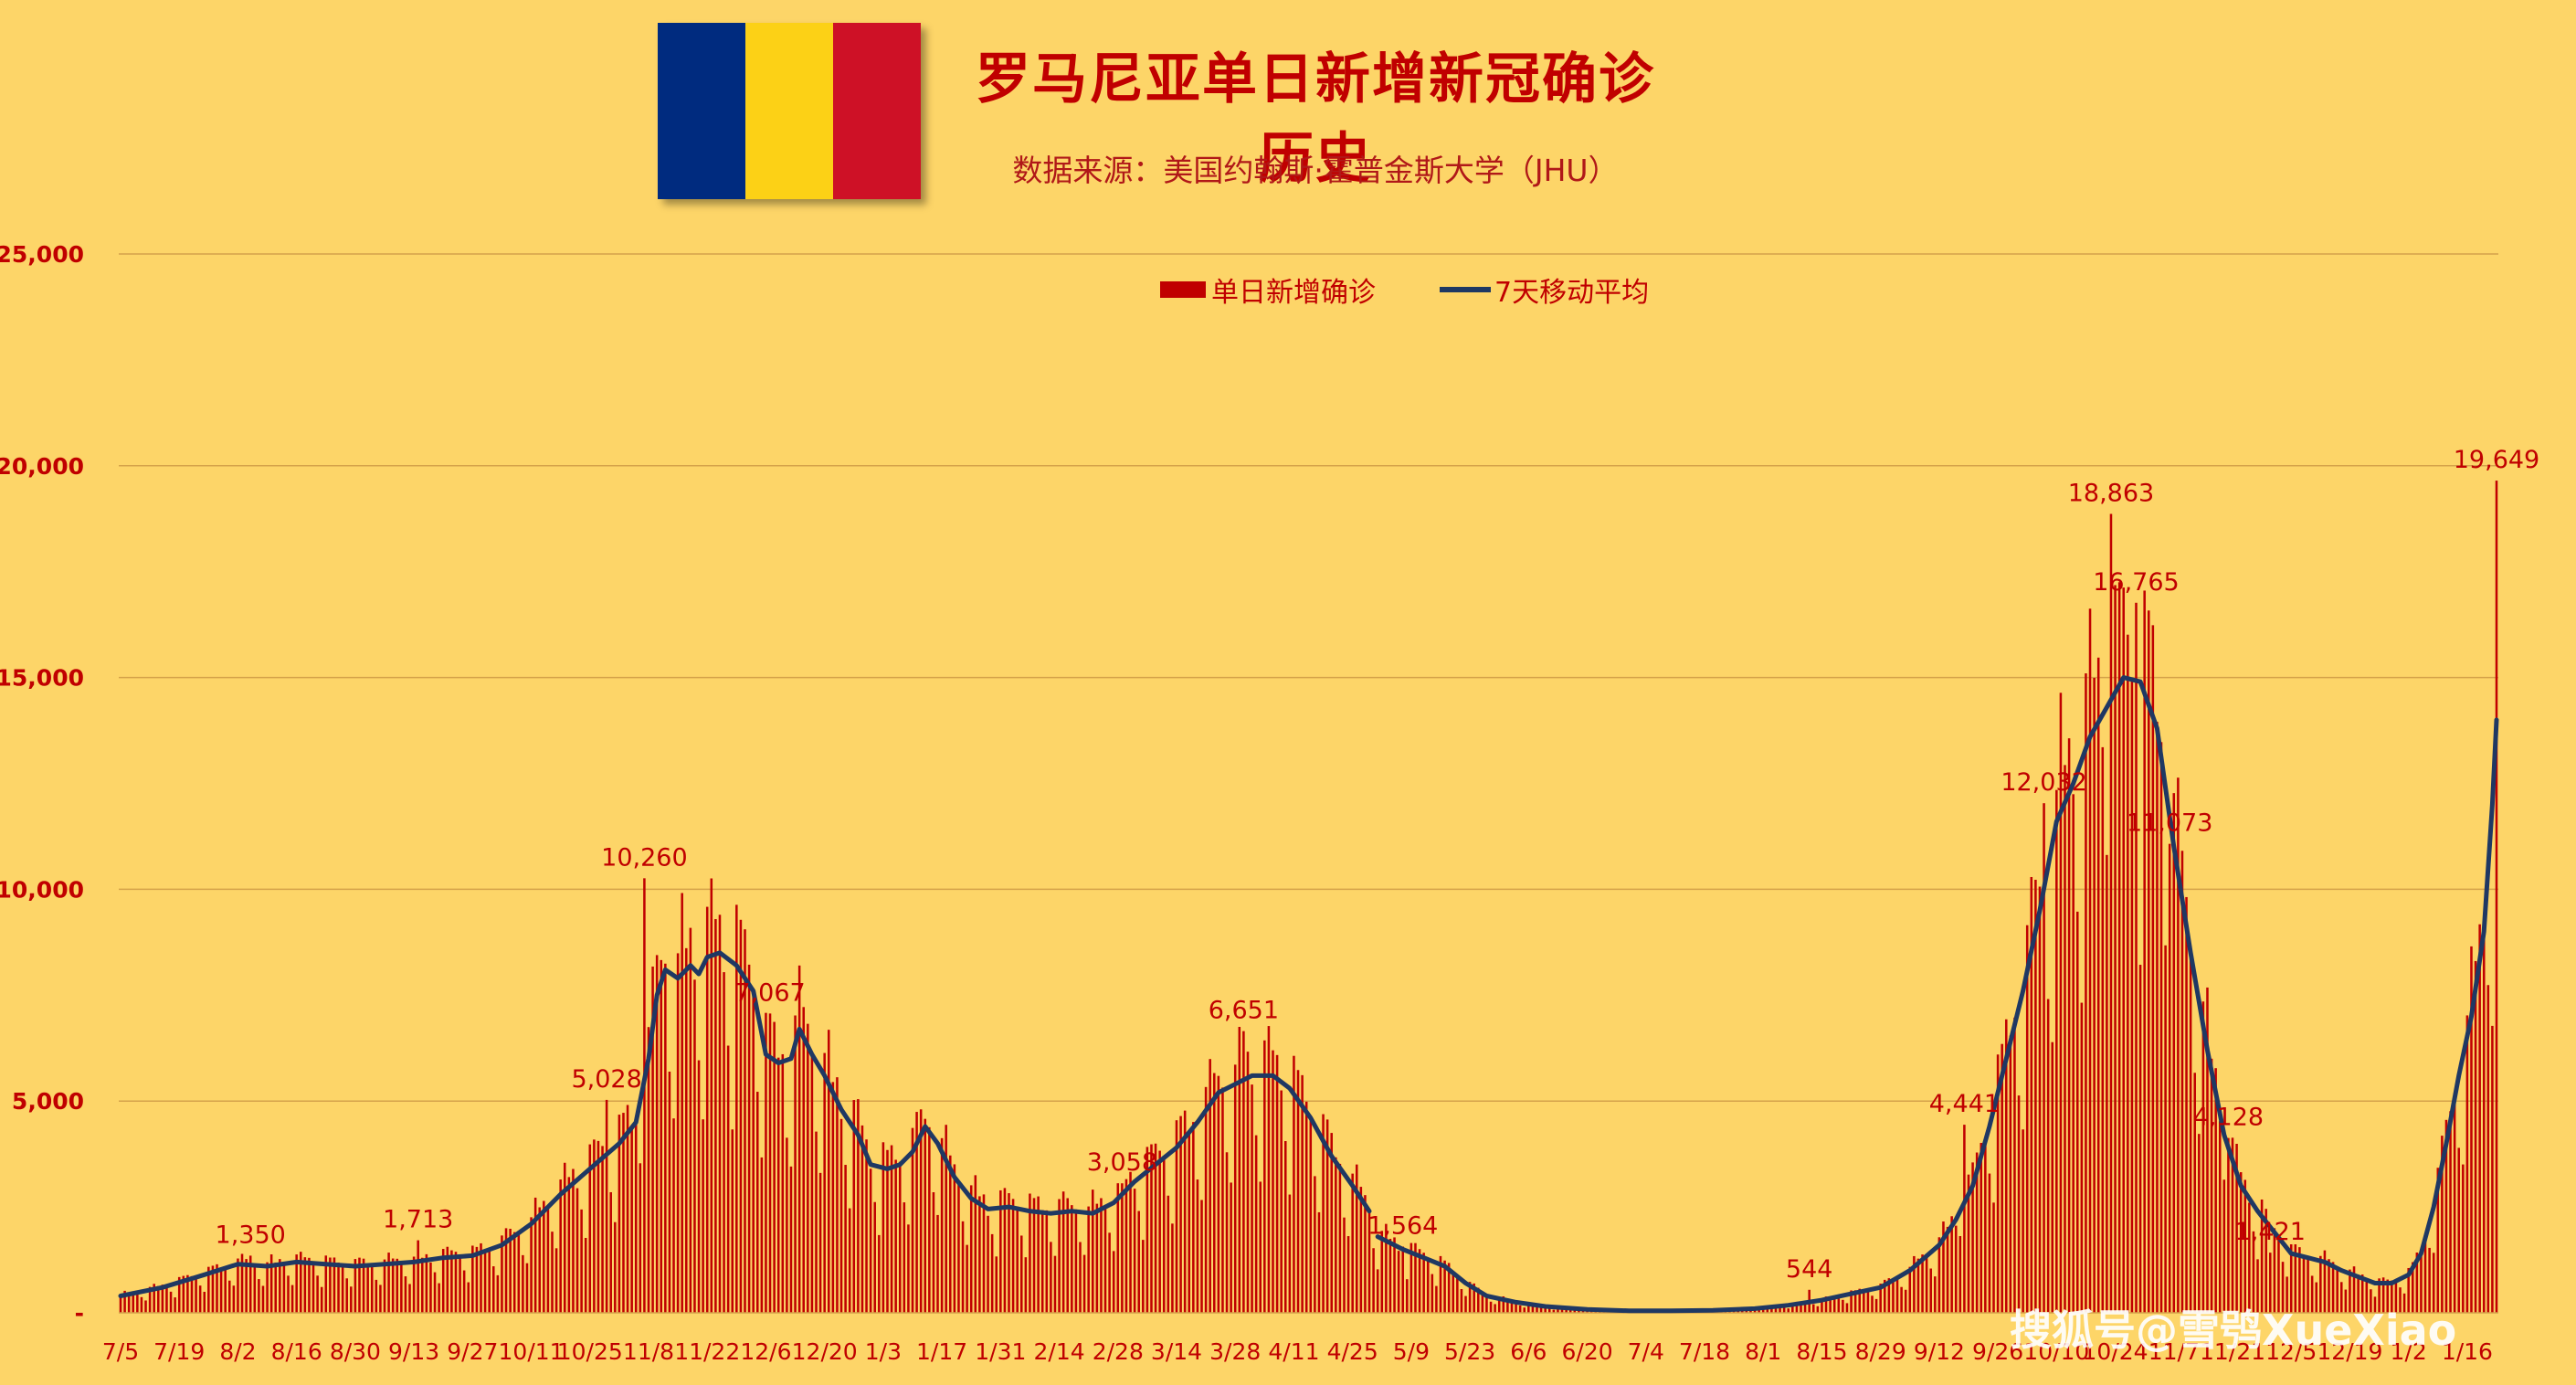  I want to click on x-tick-label: 9/13, so click(413, 1351).